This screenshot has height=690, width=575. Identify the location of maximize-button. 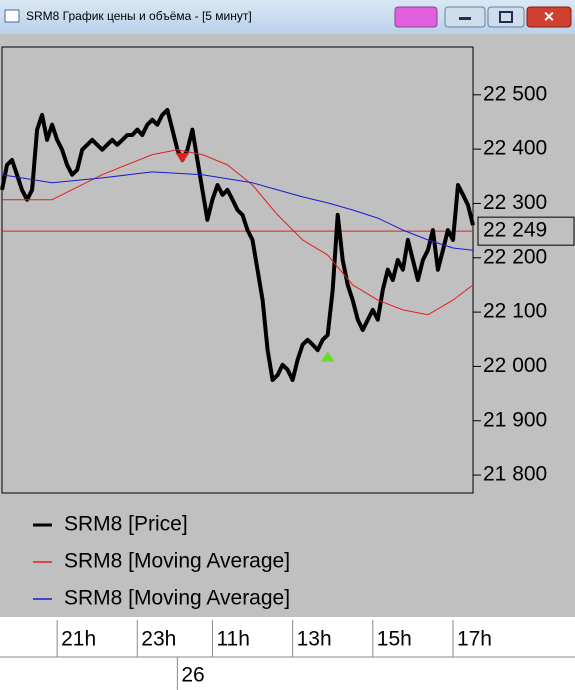
(506, 17).